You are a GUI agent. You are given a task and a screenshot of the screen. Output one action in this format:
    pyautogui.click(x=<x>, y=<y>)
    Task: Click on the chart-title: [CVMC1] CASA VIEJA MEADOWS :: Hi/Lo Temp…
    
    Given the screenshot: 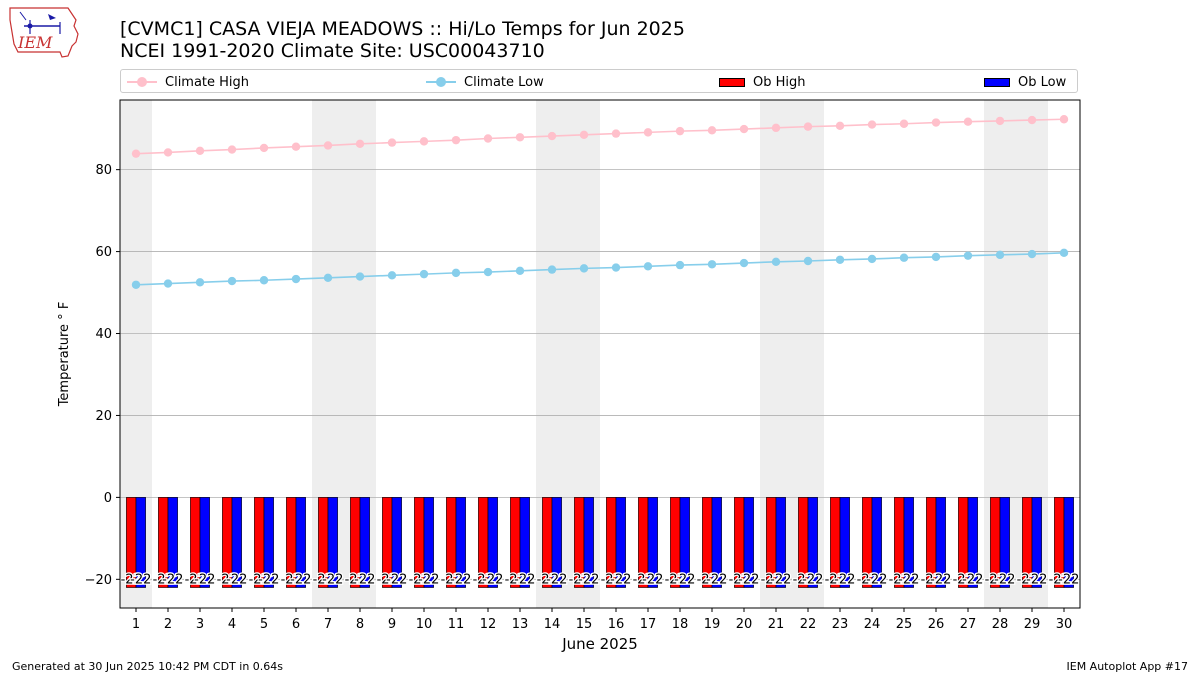 What is the action you would take?
    pyautogui.click(x=402, y=29)
    